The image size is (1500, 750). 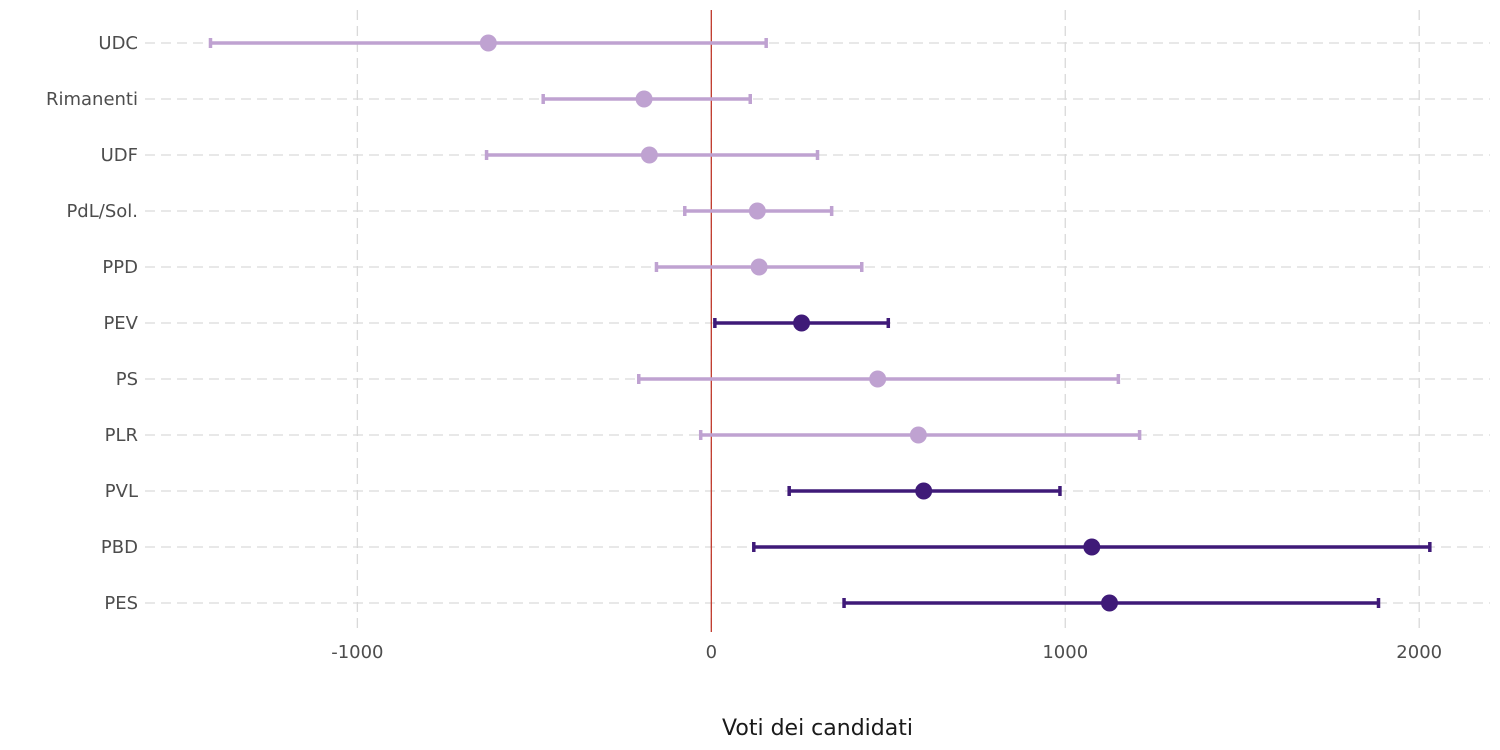 I want to click on x-tick-label: 0, so click(x=711, y=652).